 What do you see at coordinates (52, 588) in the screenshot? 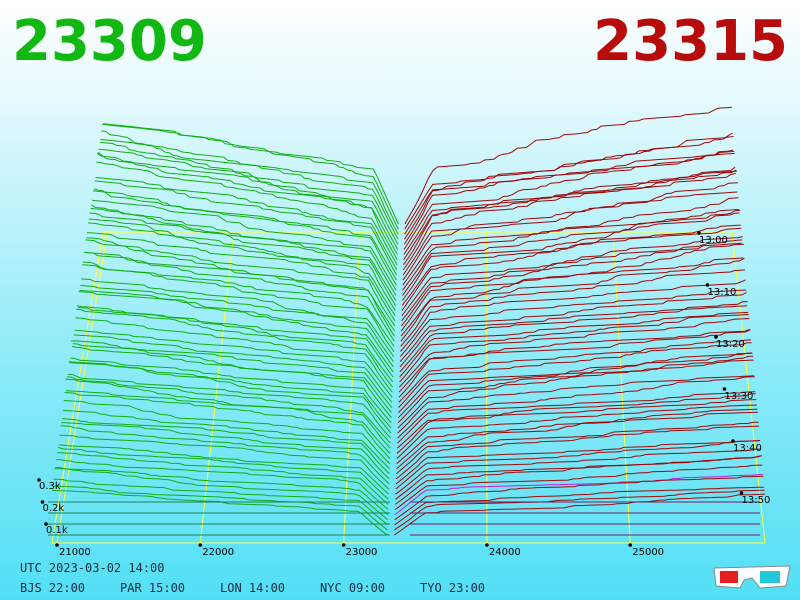
I see `city-time: BJS 22:00` at bounding box center [52, 588].